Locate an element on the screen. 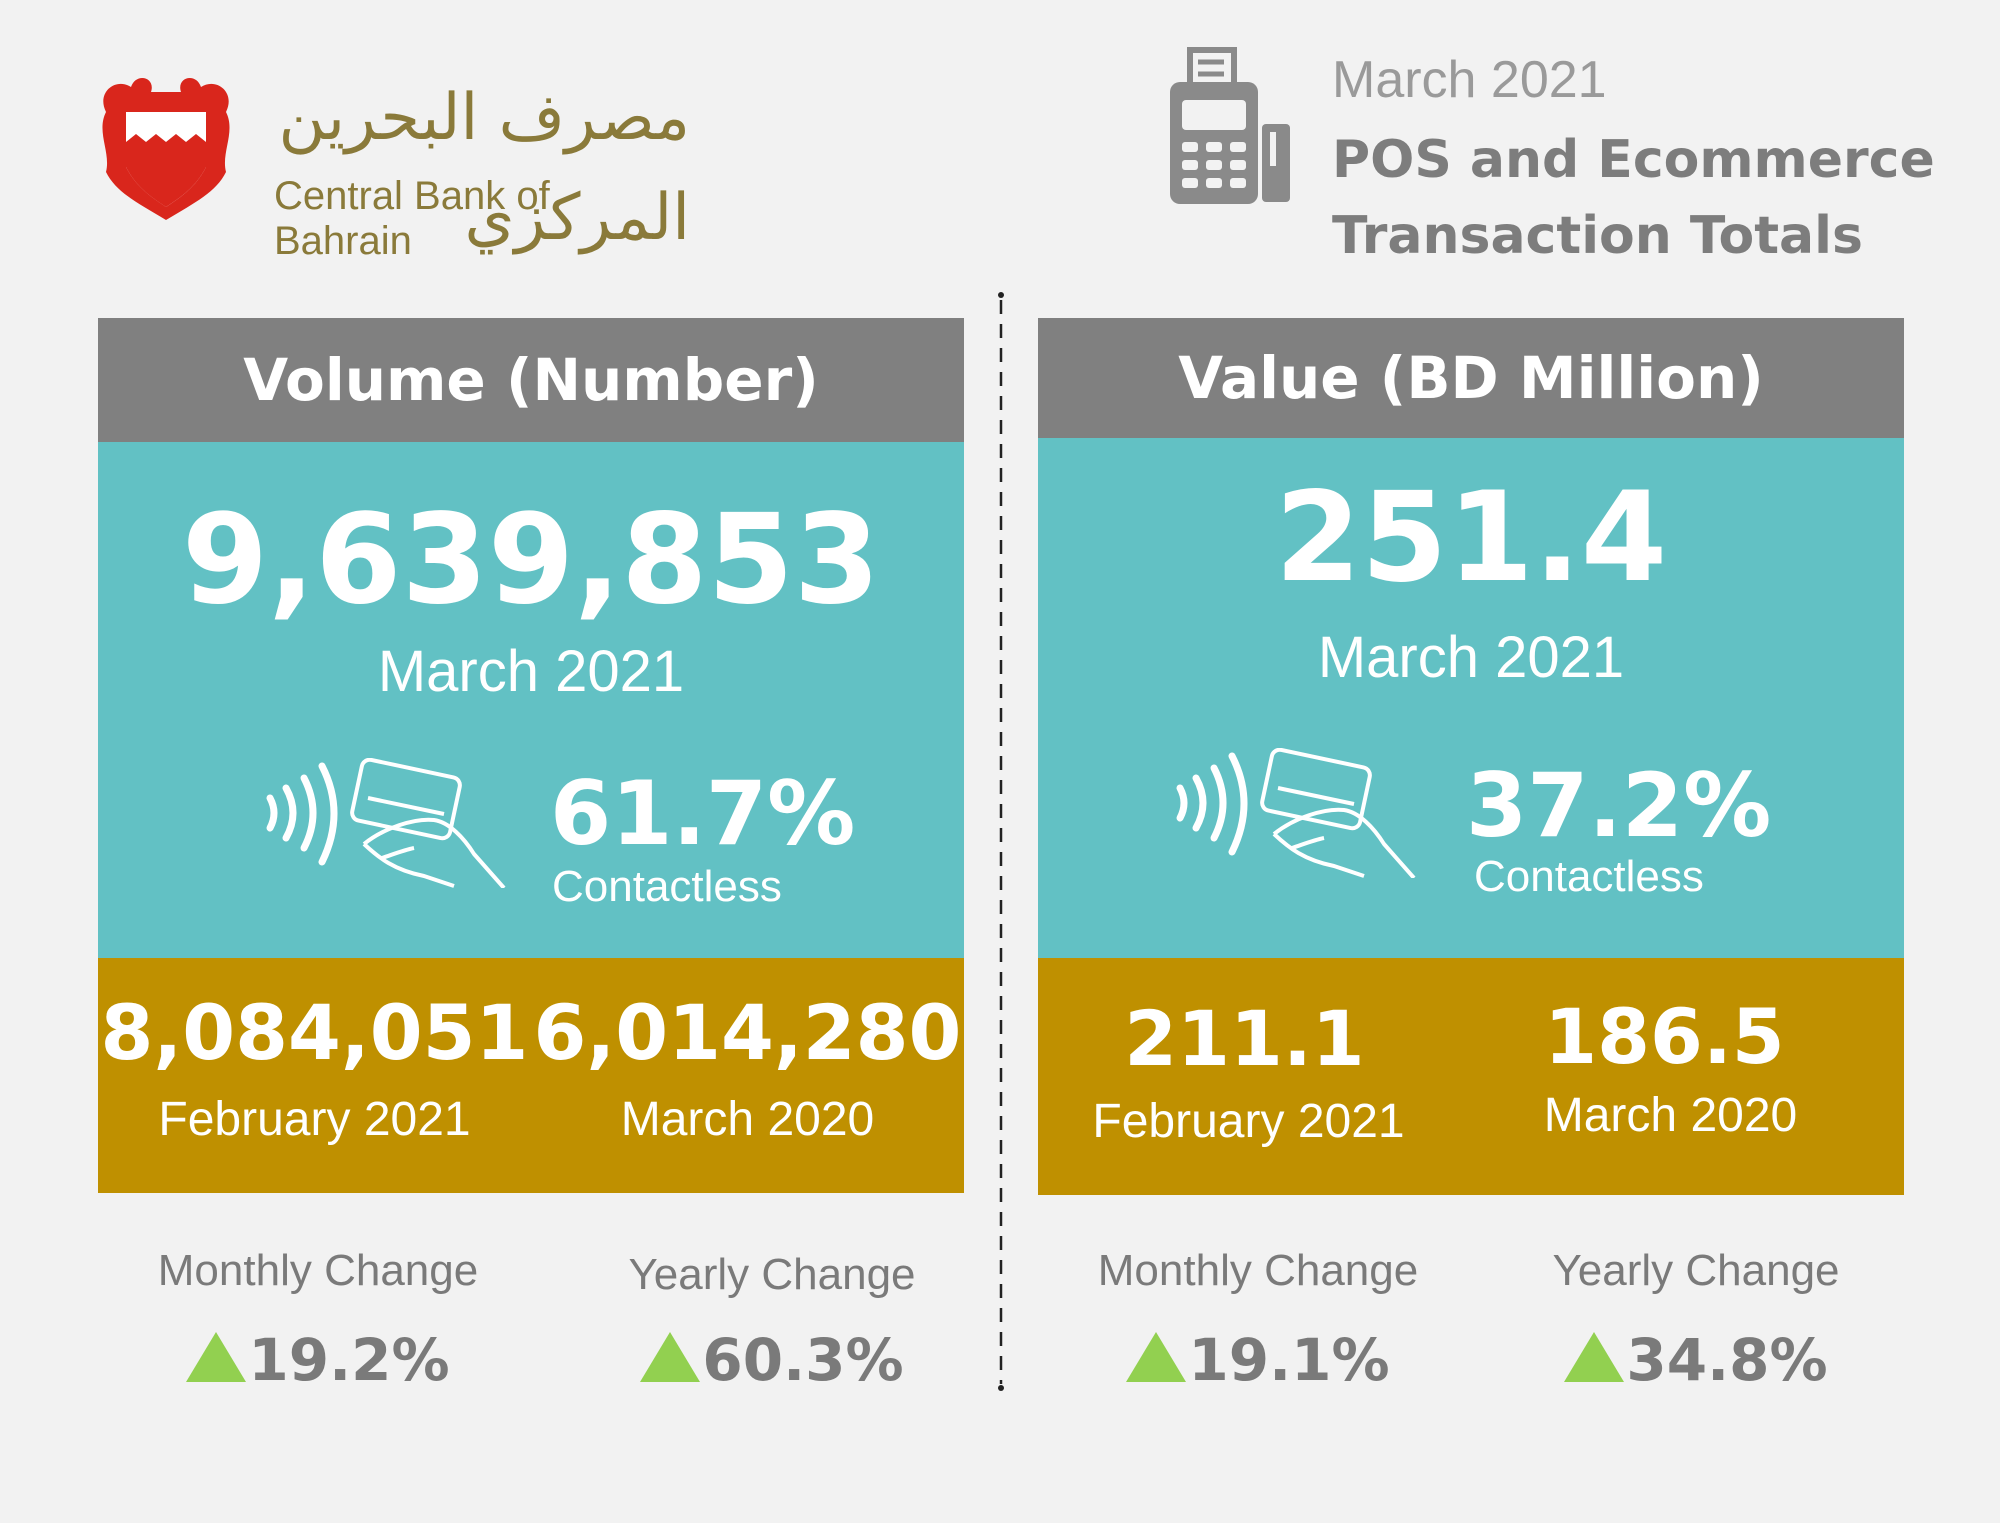 This screenshot has height=1523, width=2000. value-prev-year-label: March 2020 is located at coordinates (1670, 1115).